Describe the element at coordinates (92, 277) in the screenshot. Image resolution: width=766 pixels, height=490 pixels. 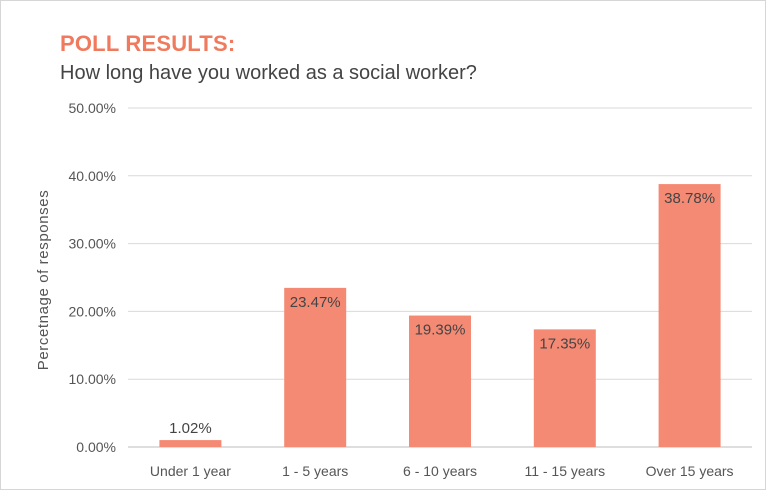
I see `y-tick-labels: 0.00% 10.00% 20.00% 30.00% 40.00% 50.00%` at that location.